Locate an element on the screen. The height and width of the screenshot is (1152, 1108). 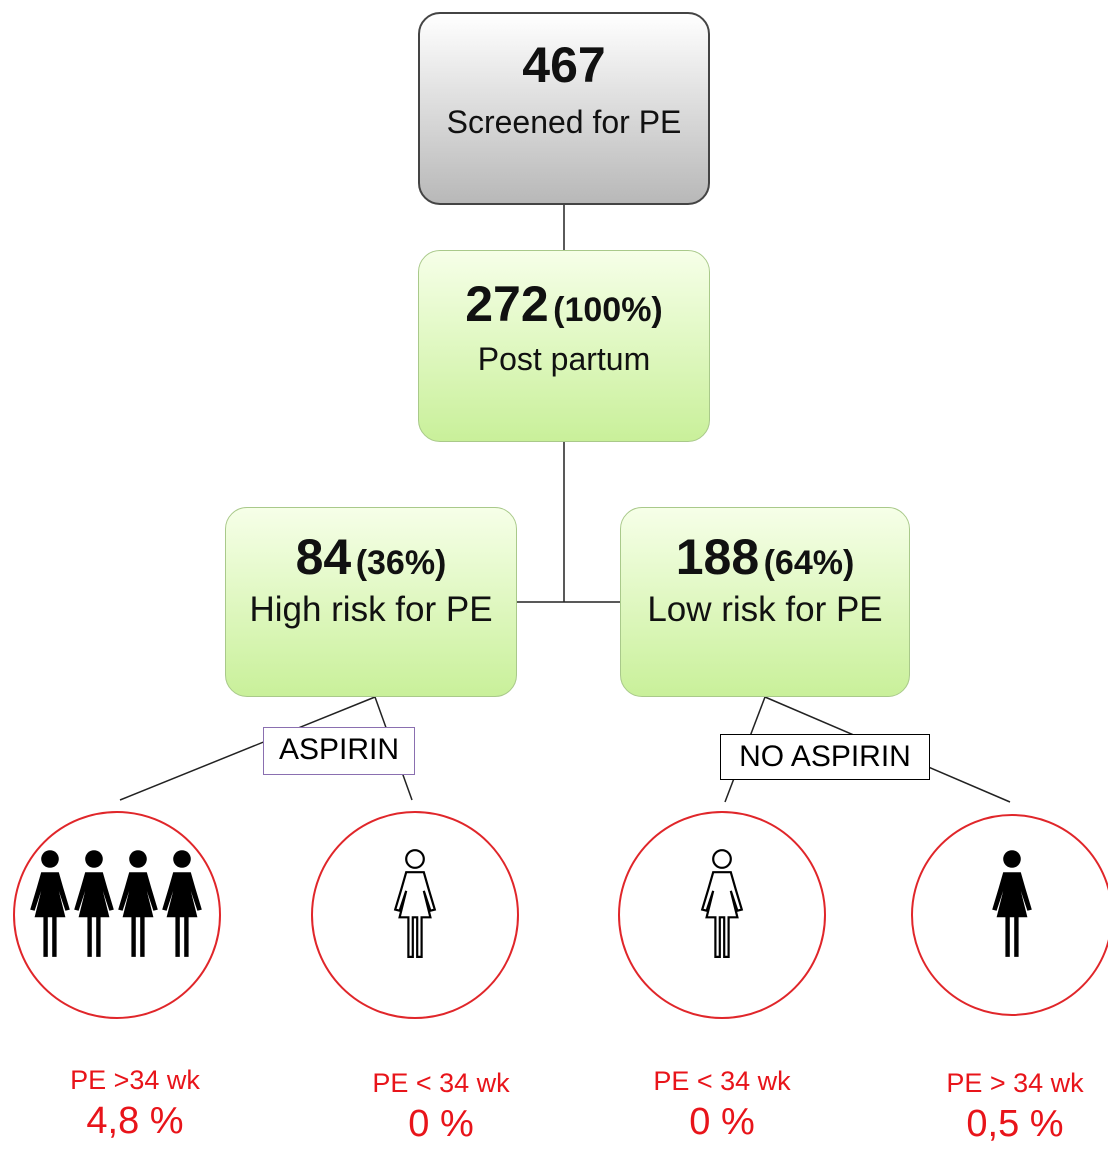
percent: (100%) is located at coordinates (608, 310).